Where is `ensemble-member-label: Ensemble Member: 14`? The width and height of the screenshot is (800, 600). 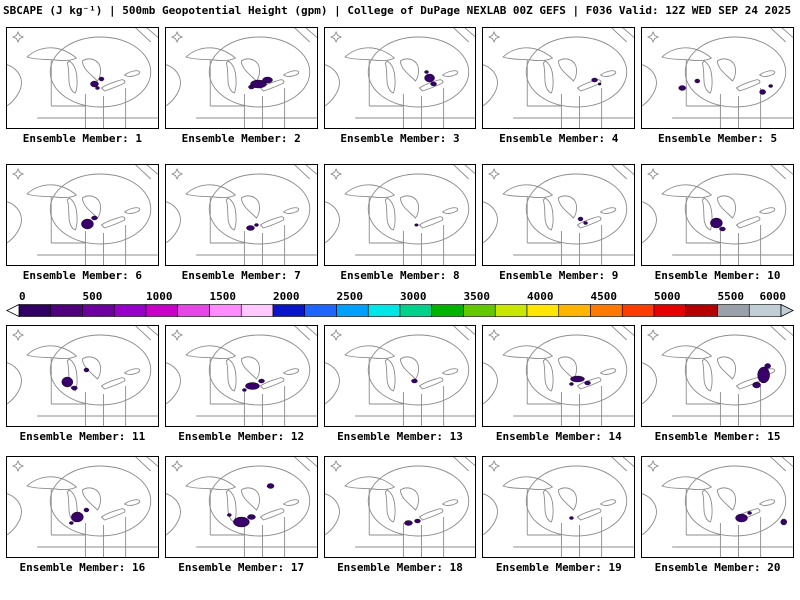
ensemble-member-label: Ensemble Member: 14 is located at coordinates (558, 436).